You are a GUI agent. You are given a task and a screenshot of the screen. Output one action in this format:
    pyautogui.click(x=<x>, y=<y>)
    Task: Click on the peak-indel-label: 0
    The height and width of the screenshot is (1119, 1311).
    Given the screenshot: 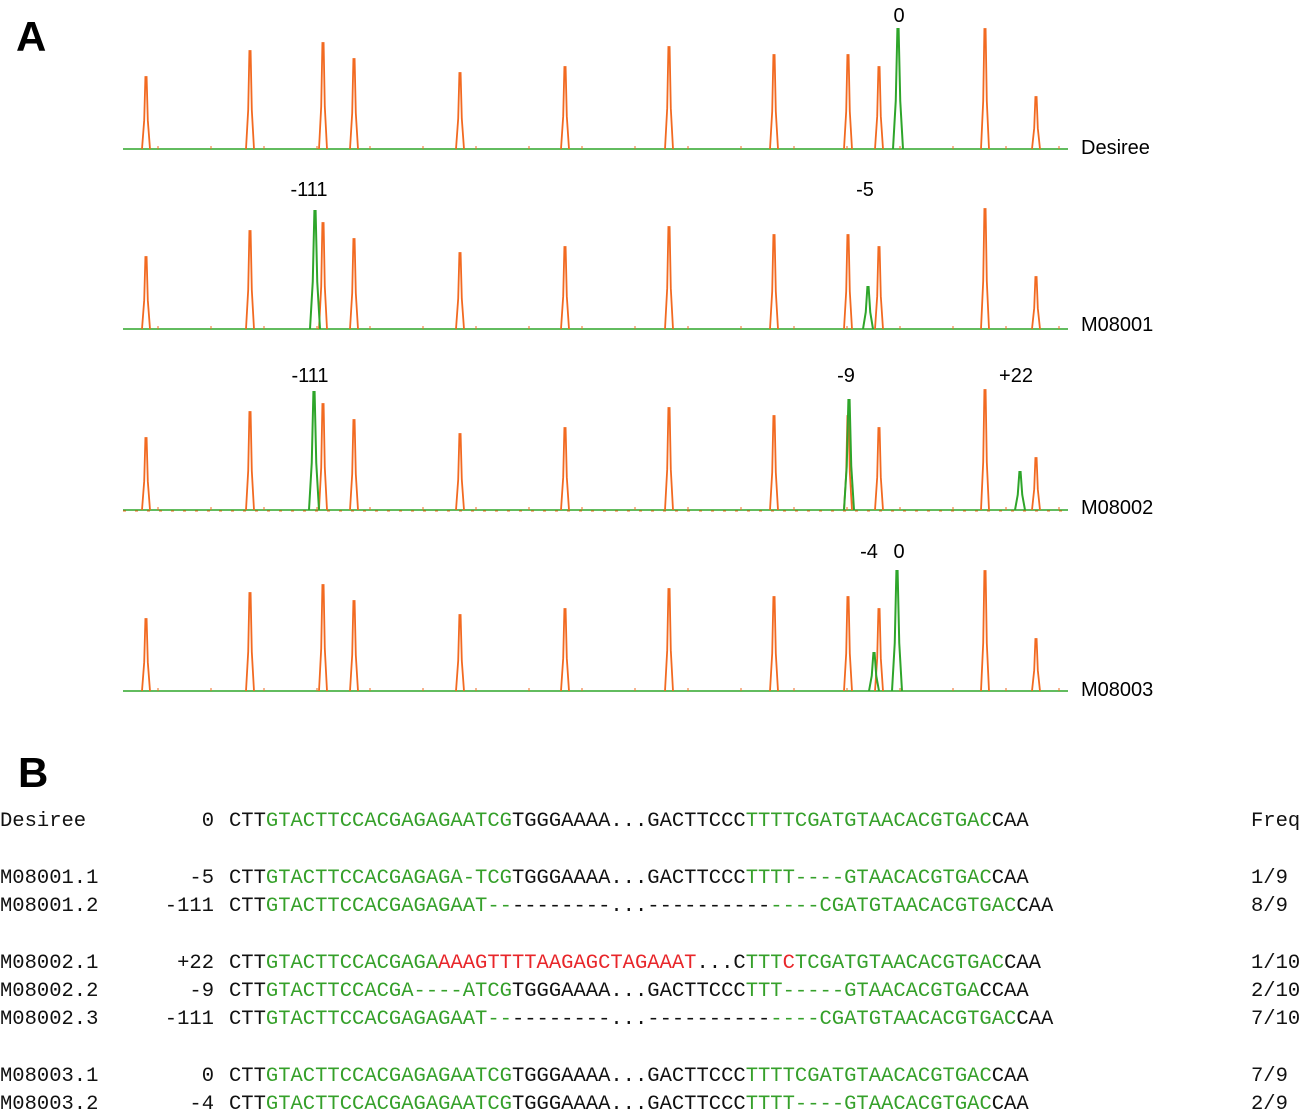 What is the action you would take?
    pyautogui.click(x=898, y=552)
    